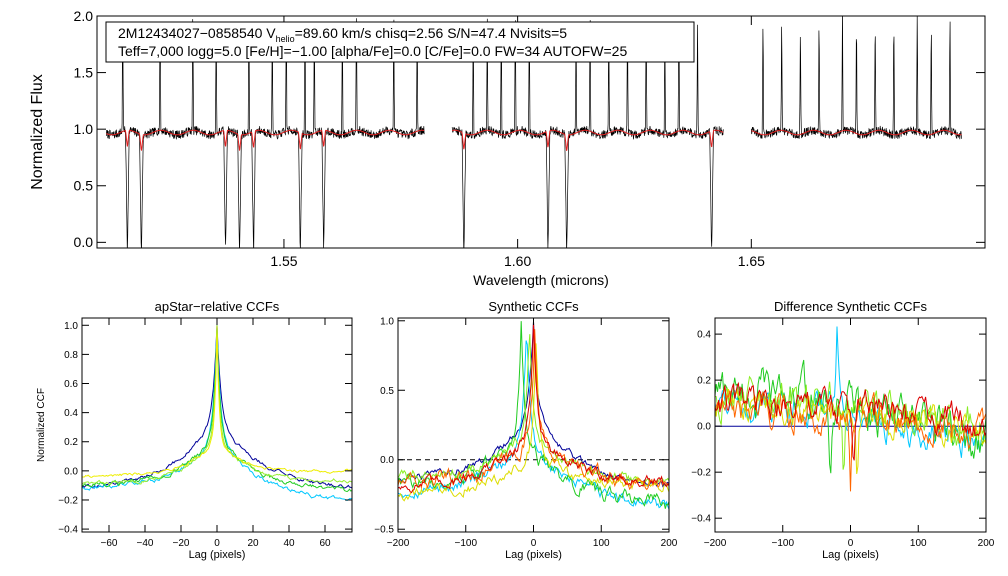 The height and width of the screenshot is (576, 1008). I want to click on x-tick-label: −60, so click(109, 543).